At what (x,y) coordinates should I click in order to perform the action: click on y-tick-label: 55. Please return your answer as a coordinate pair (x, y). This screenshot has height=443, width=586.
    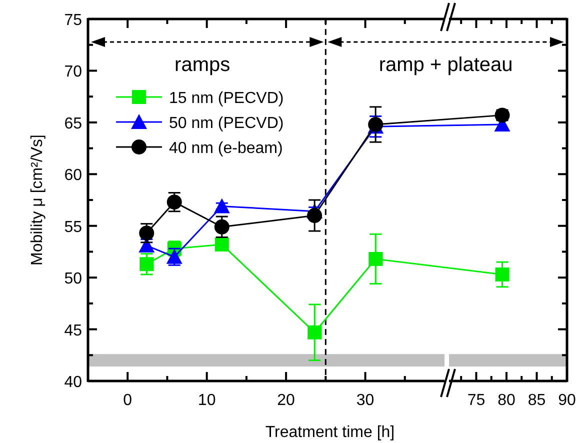
    Looking at the image, I should click on (73, 227).